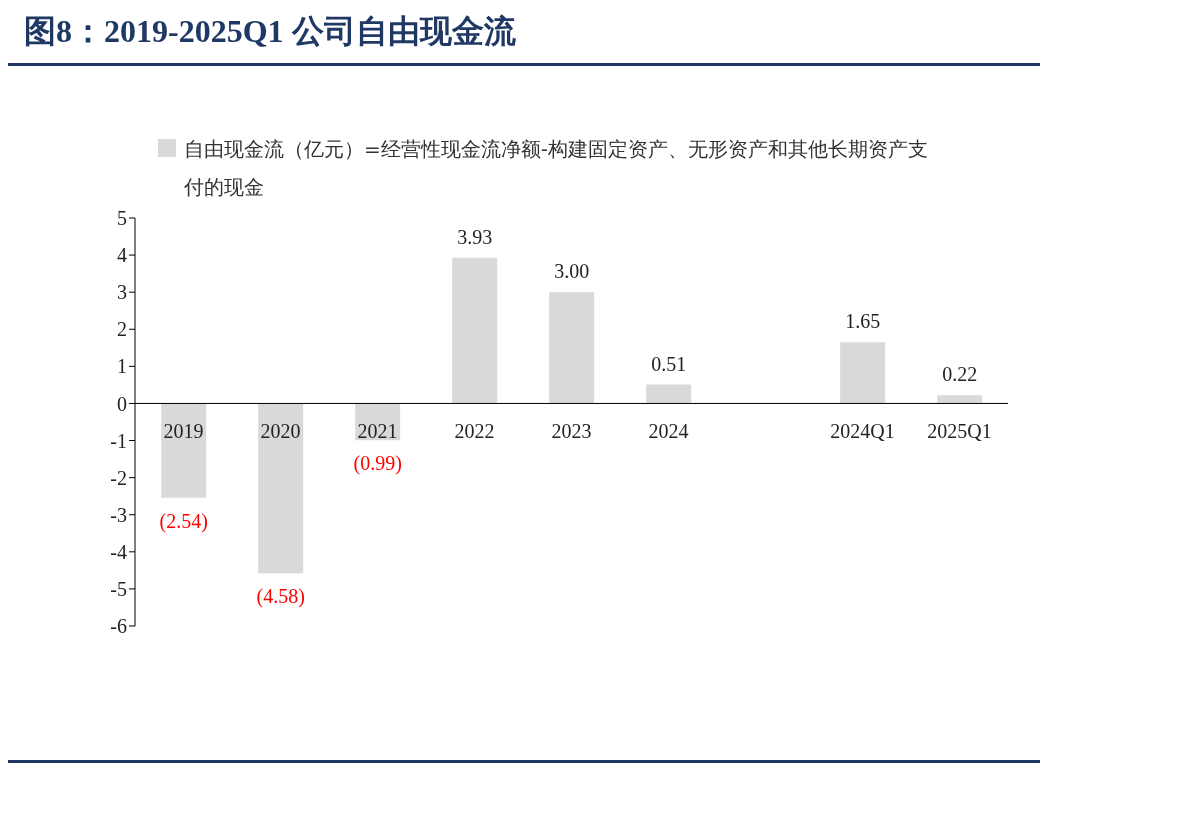 This screenshot has height=833, width=1192. What do you see at coordinates (572, 271) in the screenshot?
I see `data-label: 3.00` at bounding box center [572, 271].